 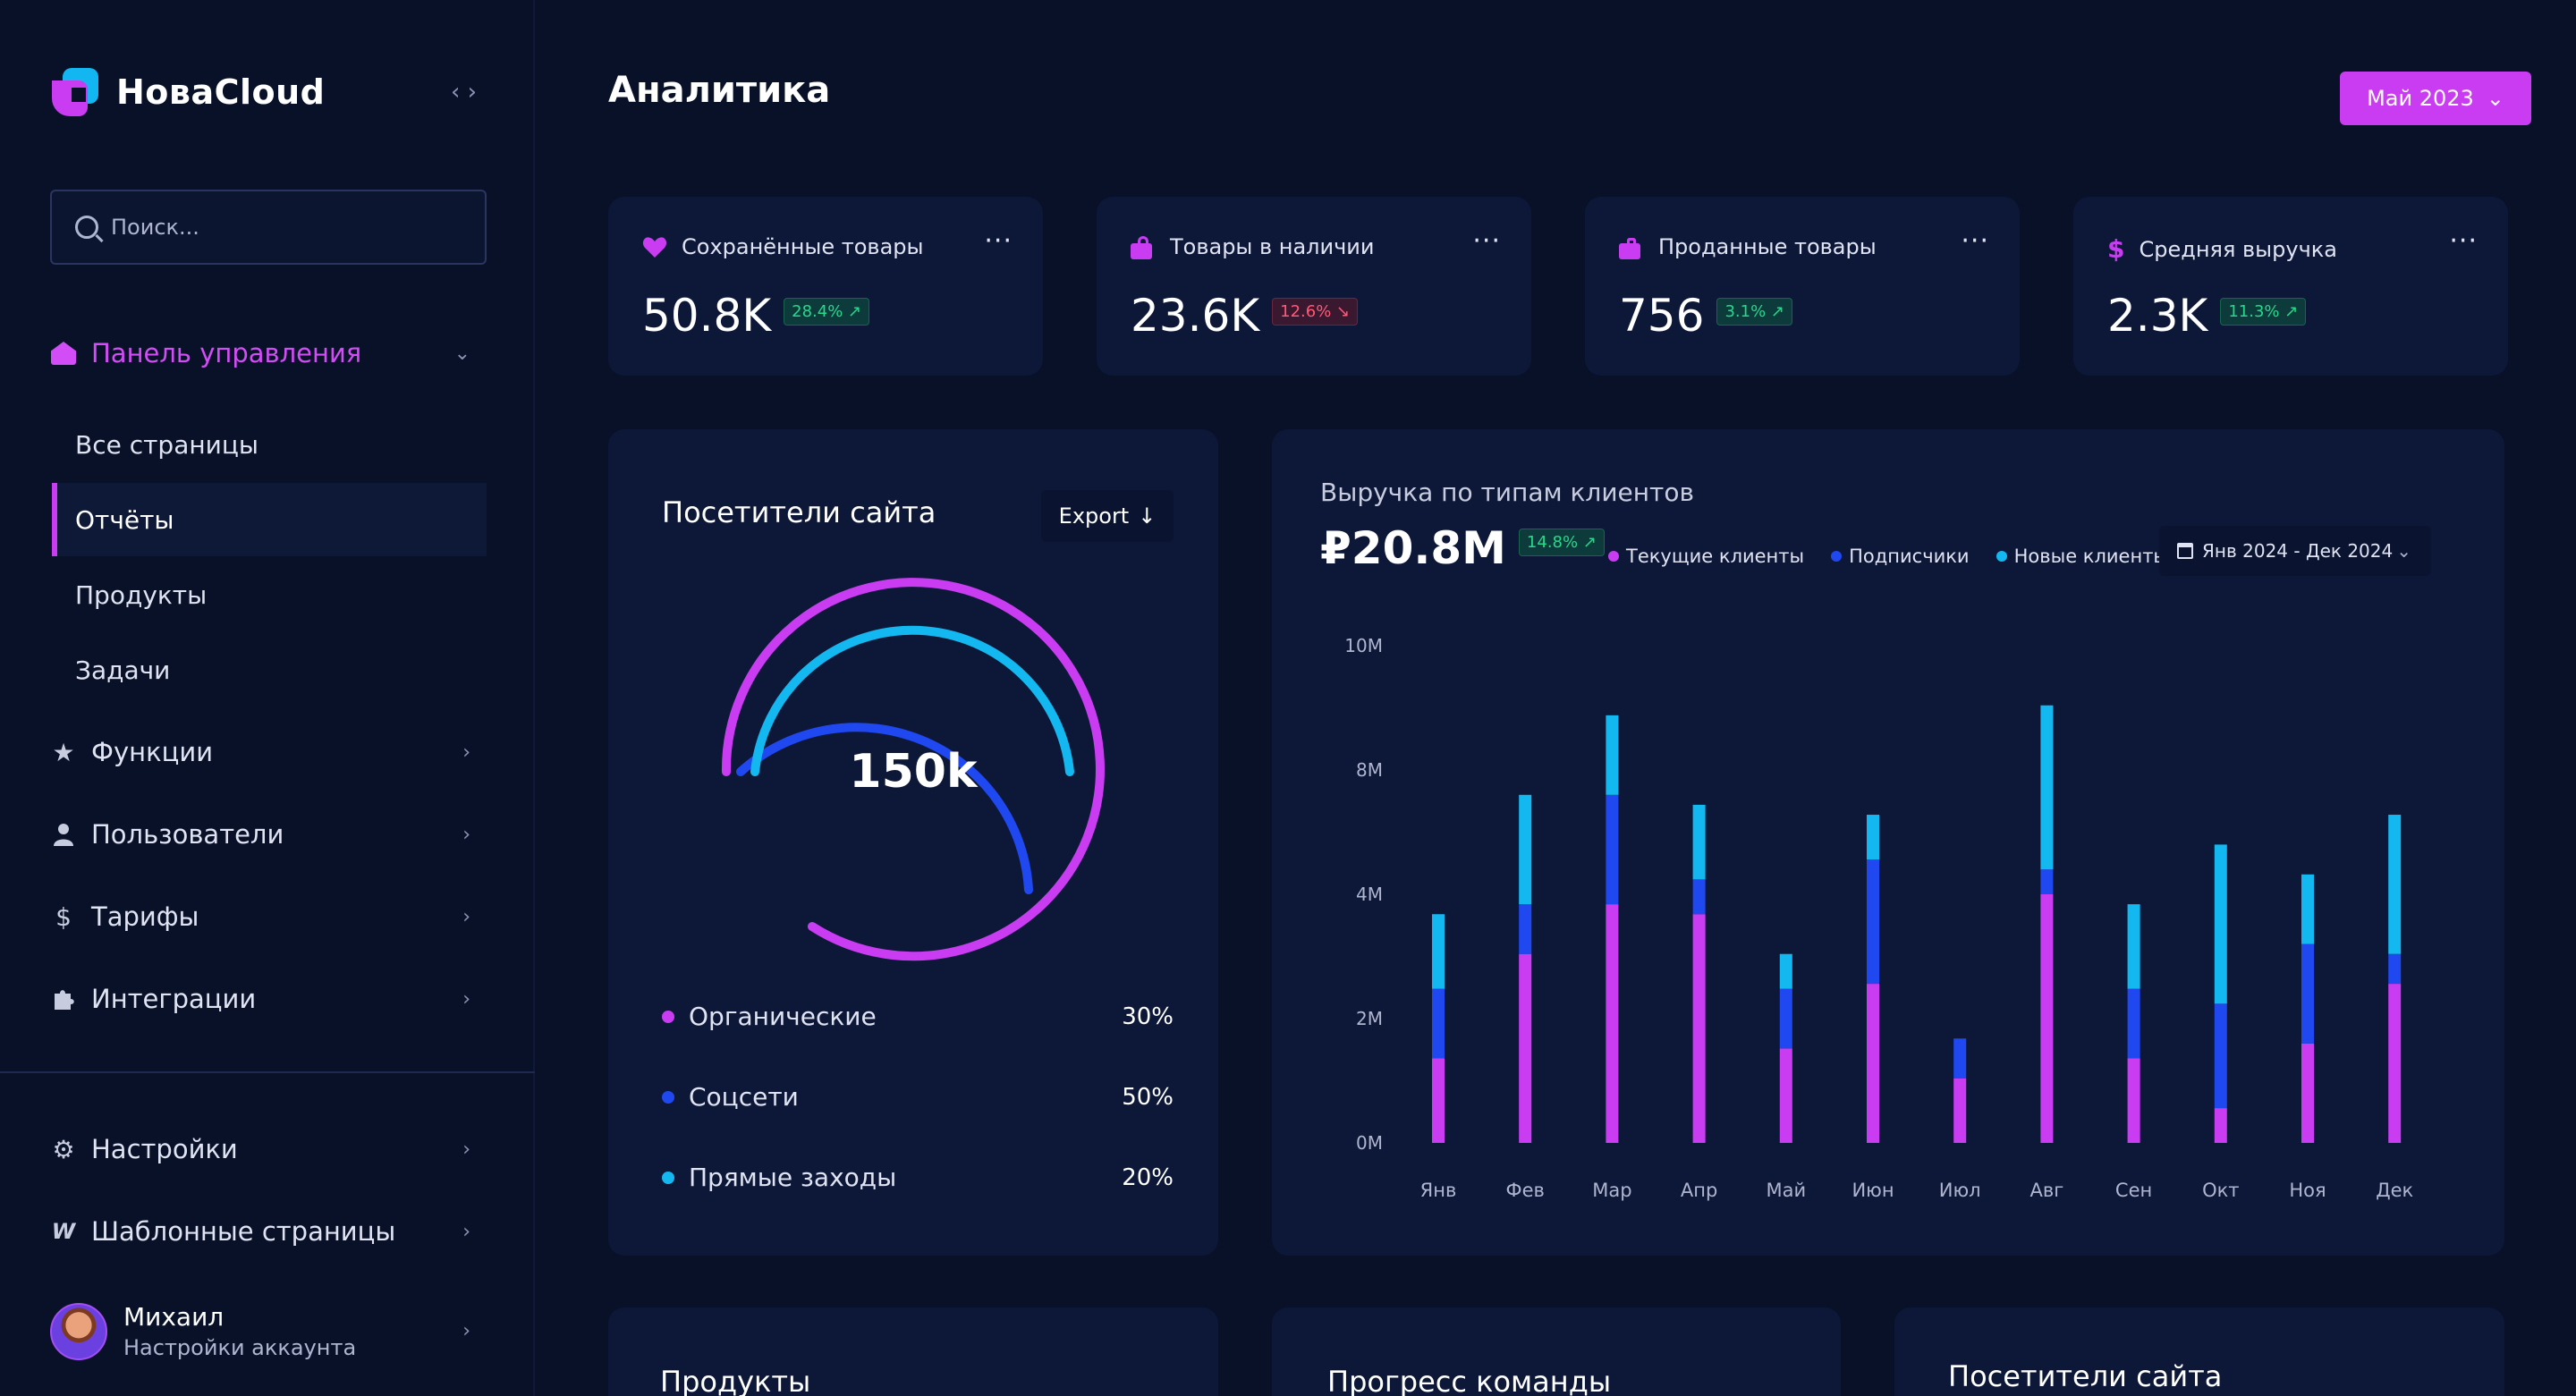 I want to click on subnav-label: Продукты, so click(x=141, y=595).